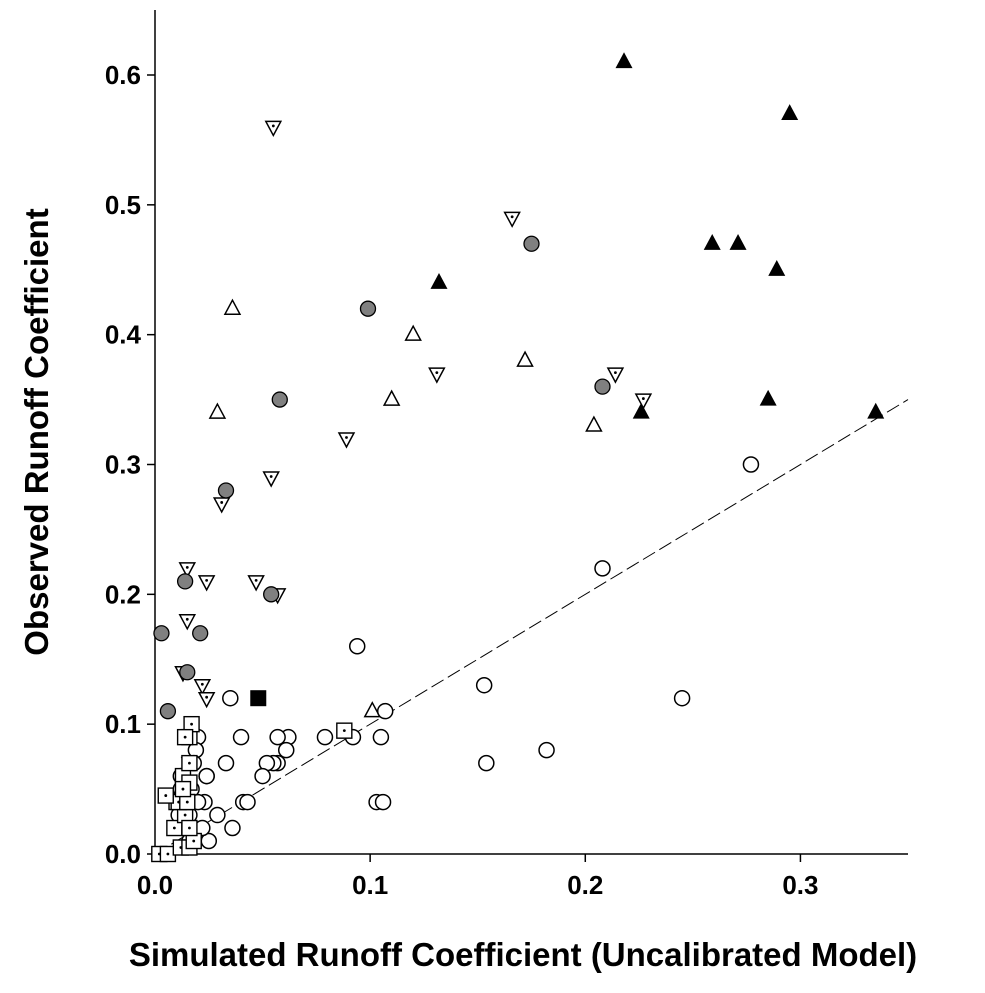 The image size is (985, 993). Describe the element at coordinates (123, 594) in the screenshot. I see `y-tick-label: 0.2` at that location.